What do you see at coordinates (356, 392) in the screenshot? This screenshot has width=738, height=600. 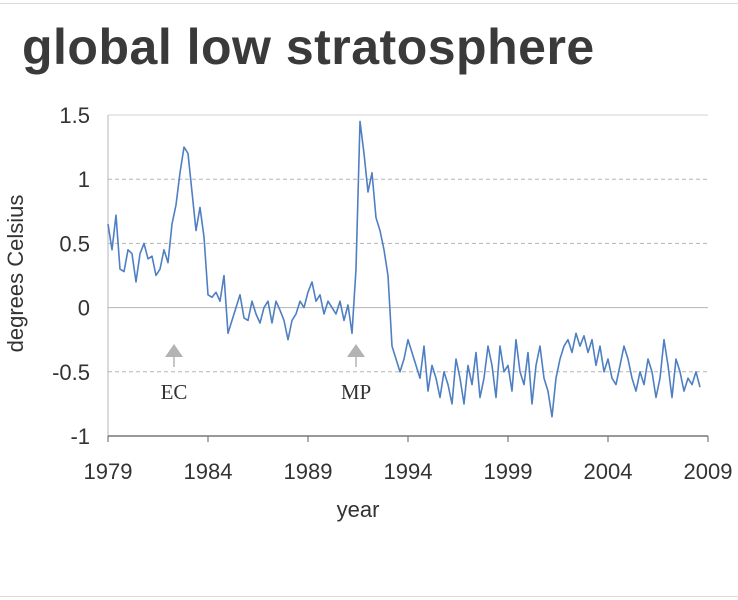 I see `event-label: MP` at bounding box center [356, 392].